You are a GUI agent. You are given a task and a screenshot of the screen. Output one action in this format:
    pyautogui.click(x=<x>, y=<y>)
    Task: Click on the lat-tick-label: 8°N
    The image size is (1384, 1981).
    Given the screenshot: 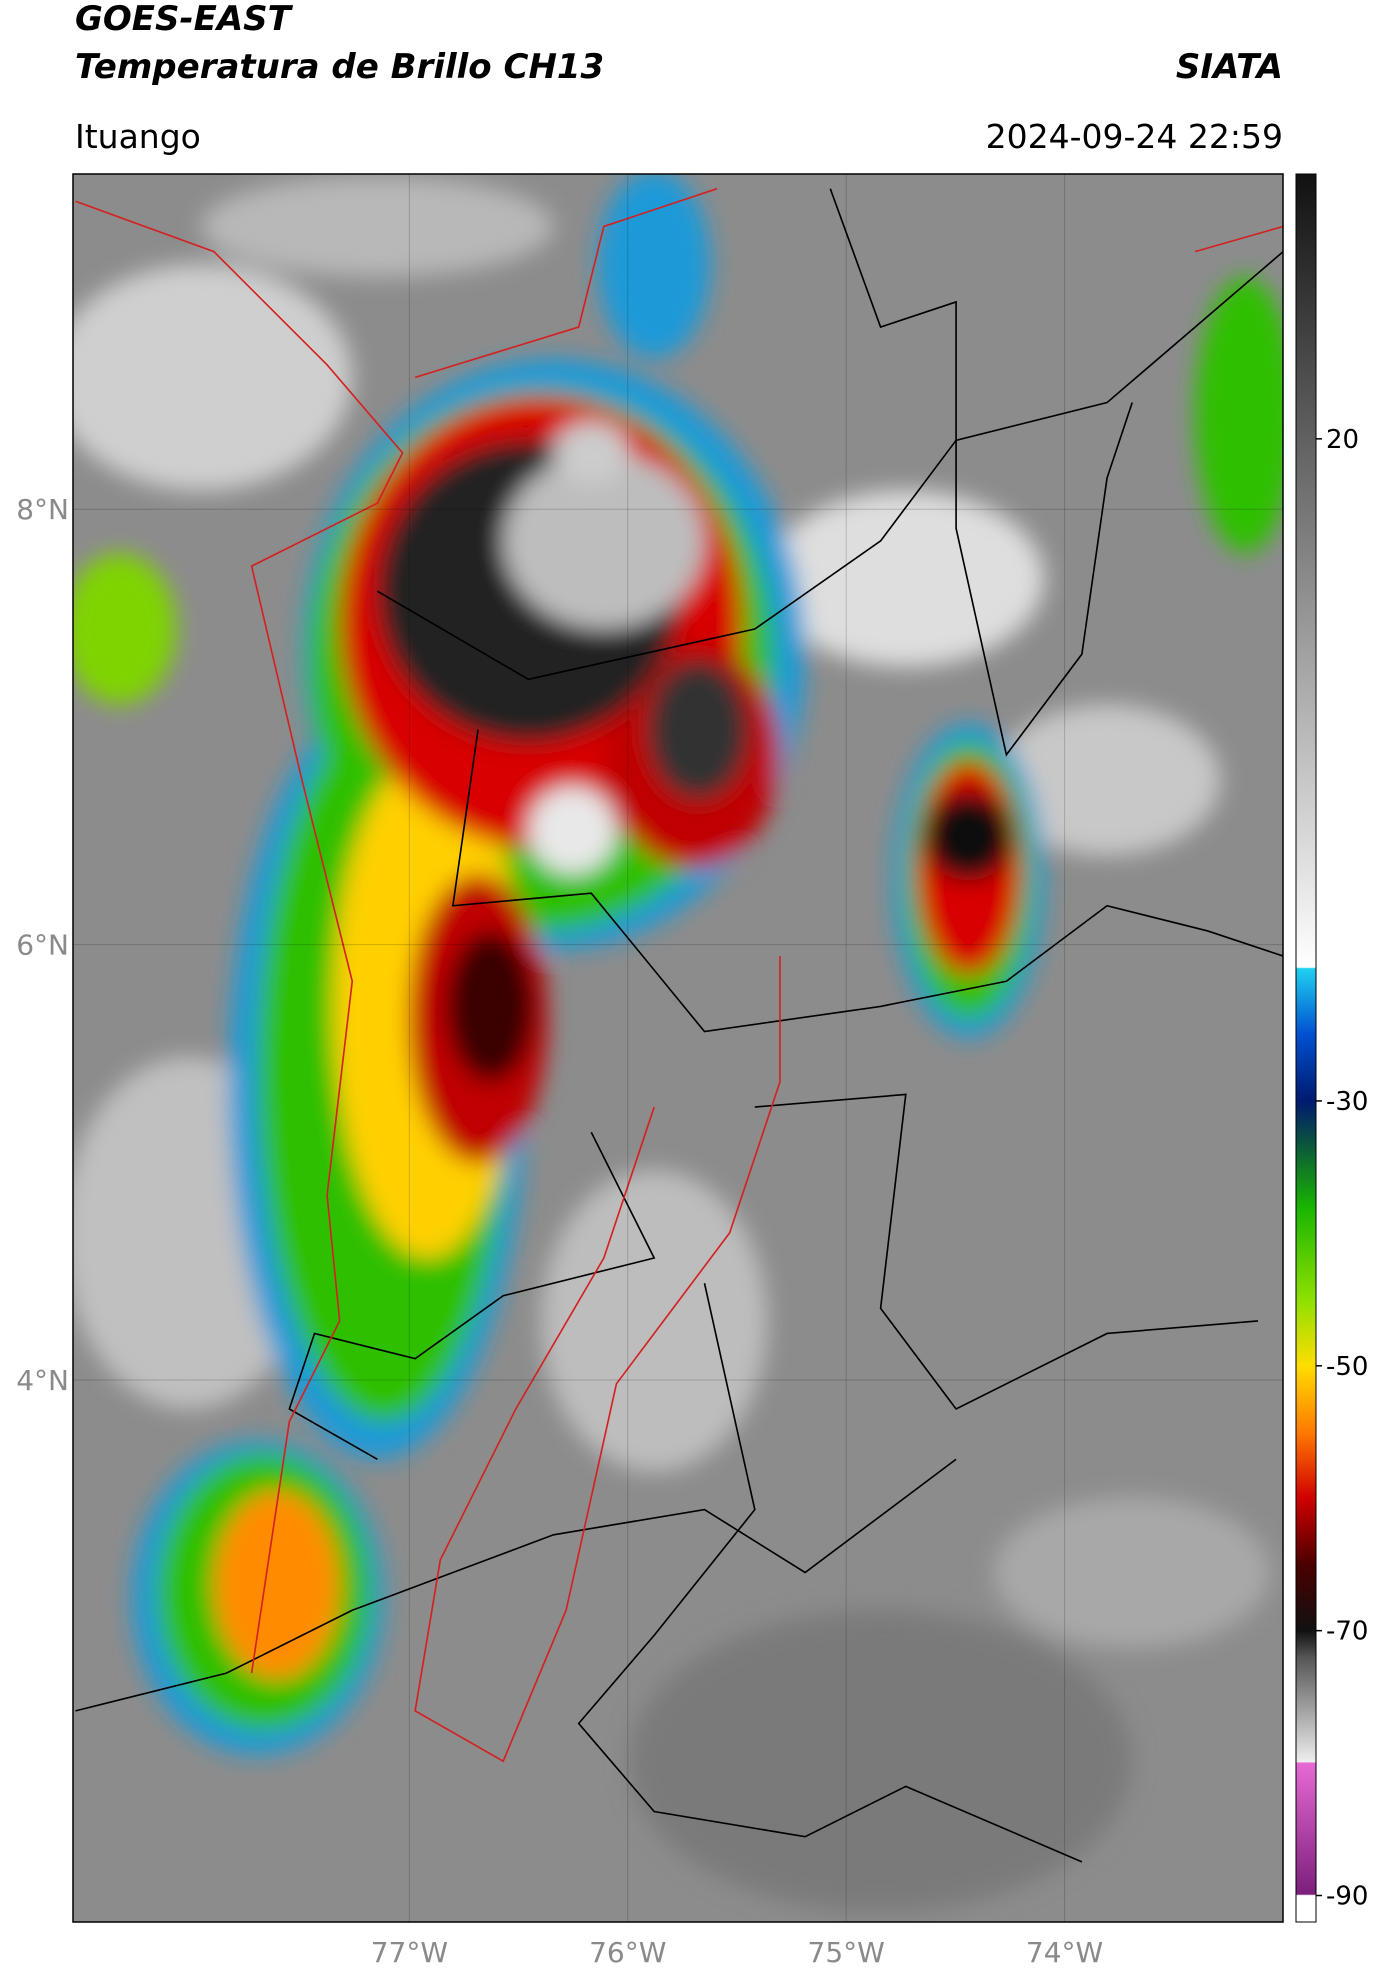 What is the action you would take?
    pyautogui.click(x=42, y=509)
    